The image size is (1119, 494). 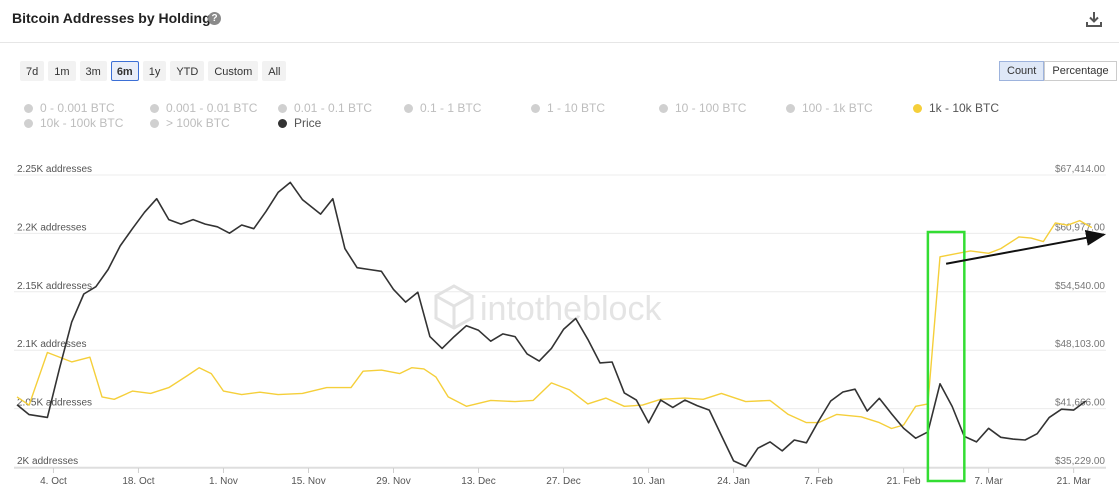 What do you see at coordinates (964, 108) in the screenshot?
I see `legend-label: 1k - 10k BTC` at bounding box center [964, 108].